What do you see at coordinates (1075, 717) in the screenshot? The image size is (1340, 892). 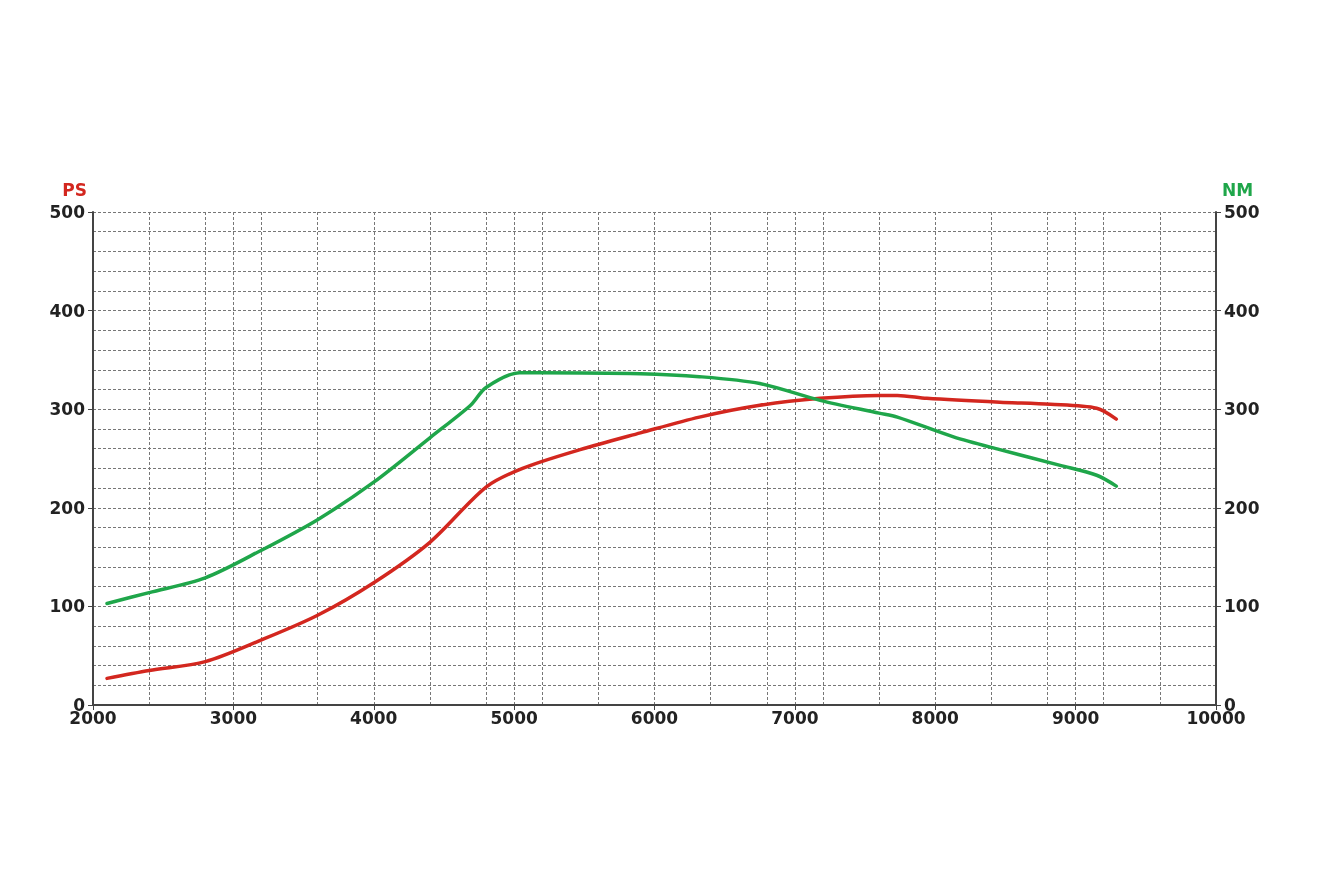 I see `x-tick-label: 9000` at bounding box center [1075, 717].